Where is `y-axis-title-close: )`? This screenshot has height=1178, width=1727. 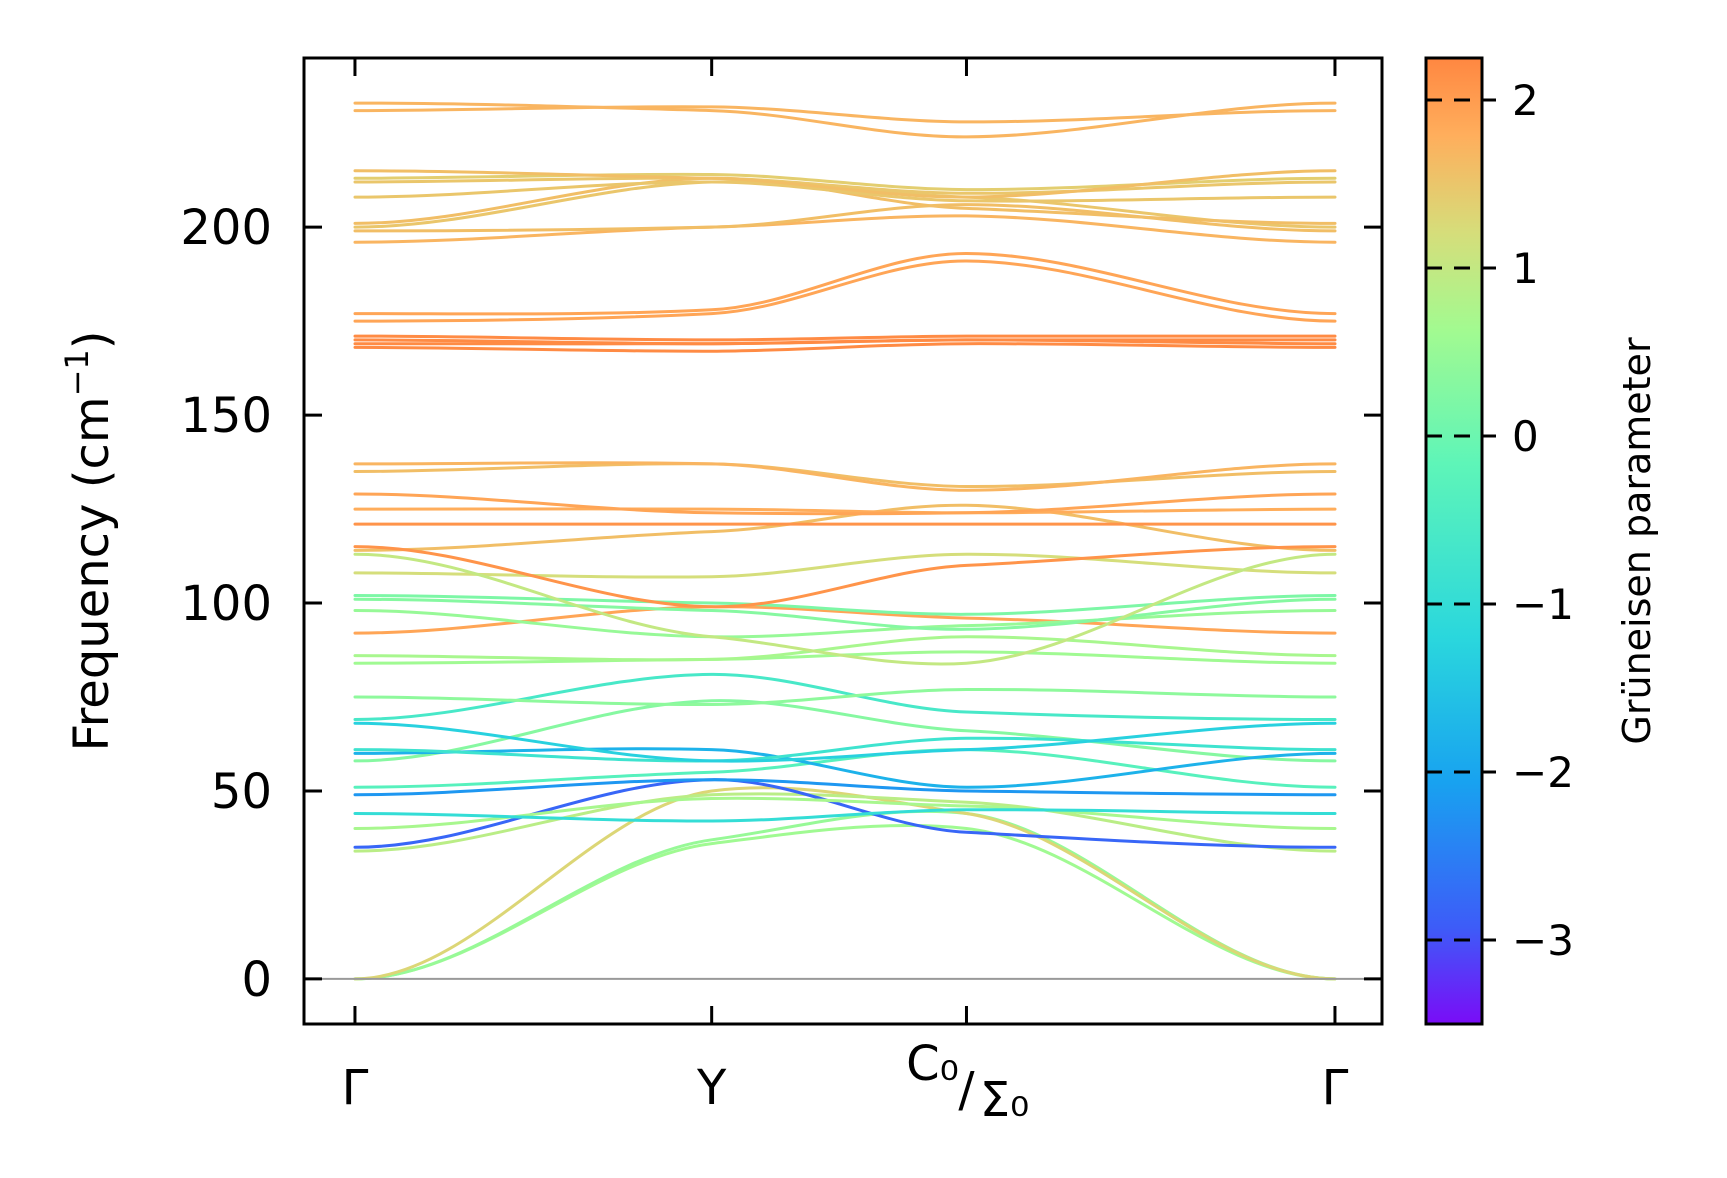
y-axis-title-close: ) is located at coordinates (92, 339).